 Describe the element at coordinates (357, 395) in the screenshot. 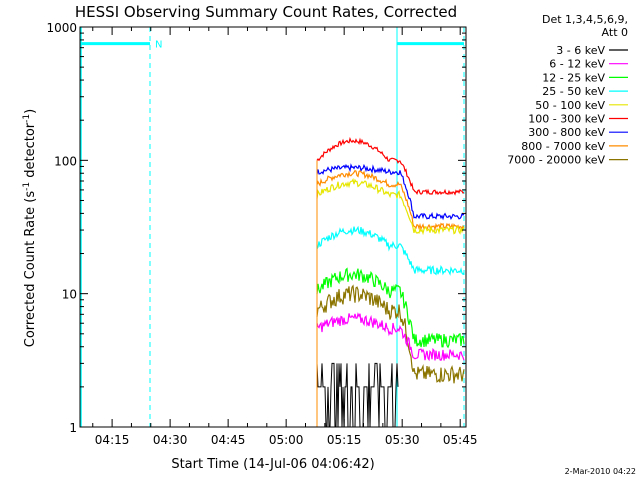

I see `series-3-6keV-line` at that location.